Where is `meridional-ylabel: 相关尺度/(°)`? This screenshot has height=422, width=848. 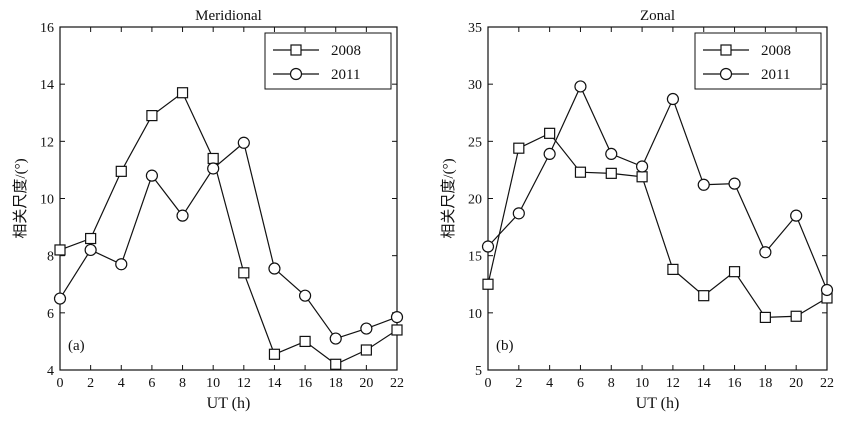 meridional-ylabel: 相关尺度/(°) is located at coordinates (20, 198).